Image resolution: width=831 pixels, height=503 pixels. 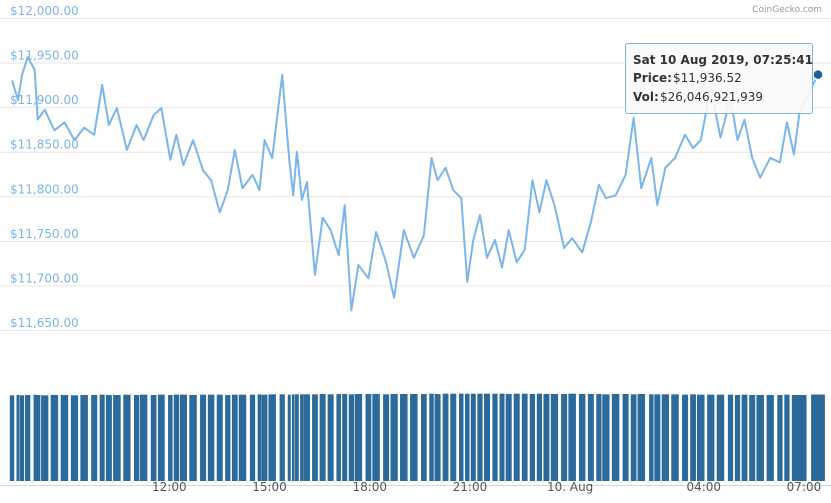 I want to click on credit: CoinGecko.com, so click(x=787, y=10).